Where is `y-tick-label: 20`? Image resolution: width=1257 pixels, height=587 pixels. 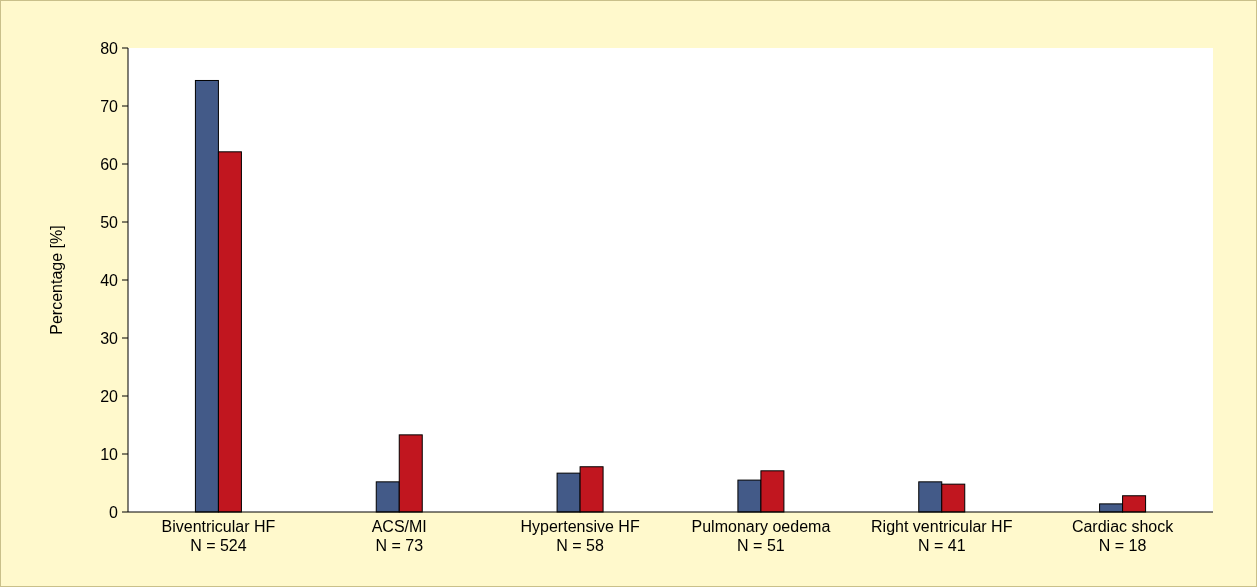
y-tick-label: 20 is located at coordinates (109, 396).